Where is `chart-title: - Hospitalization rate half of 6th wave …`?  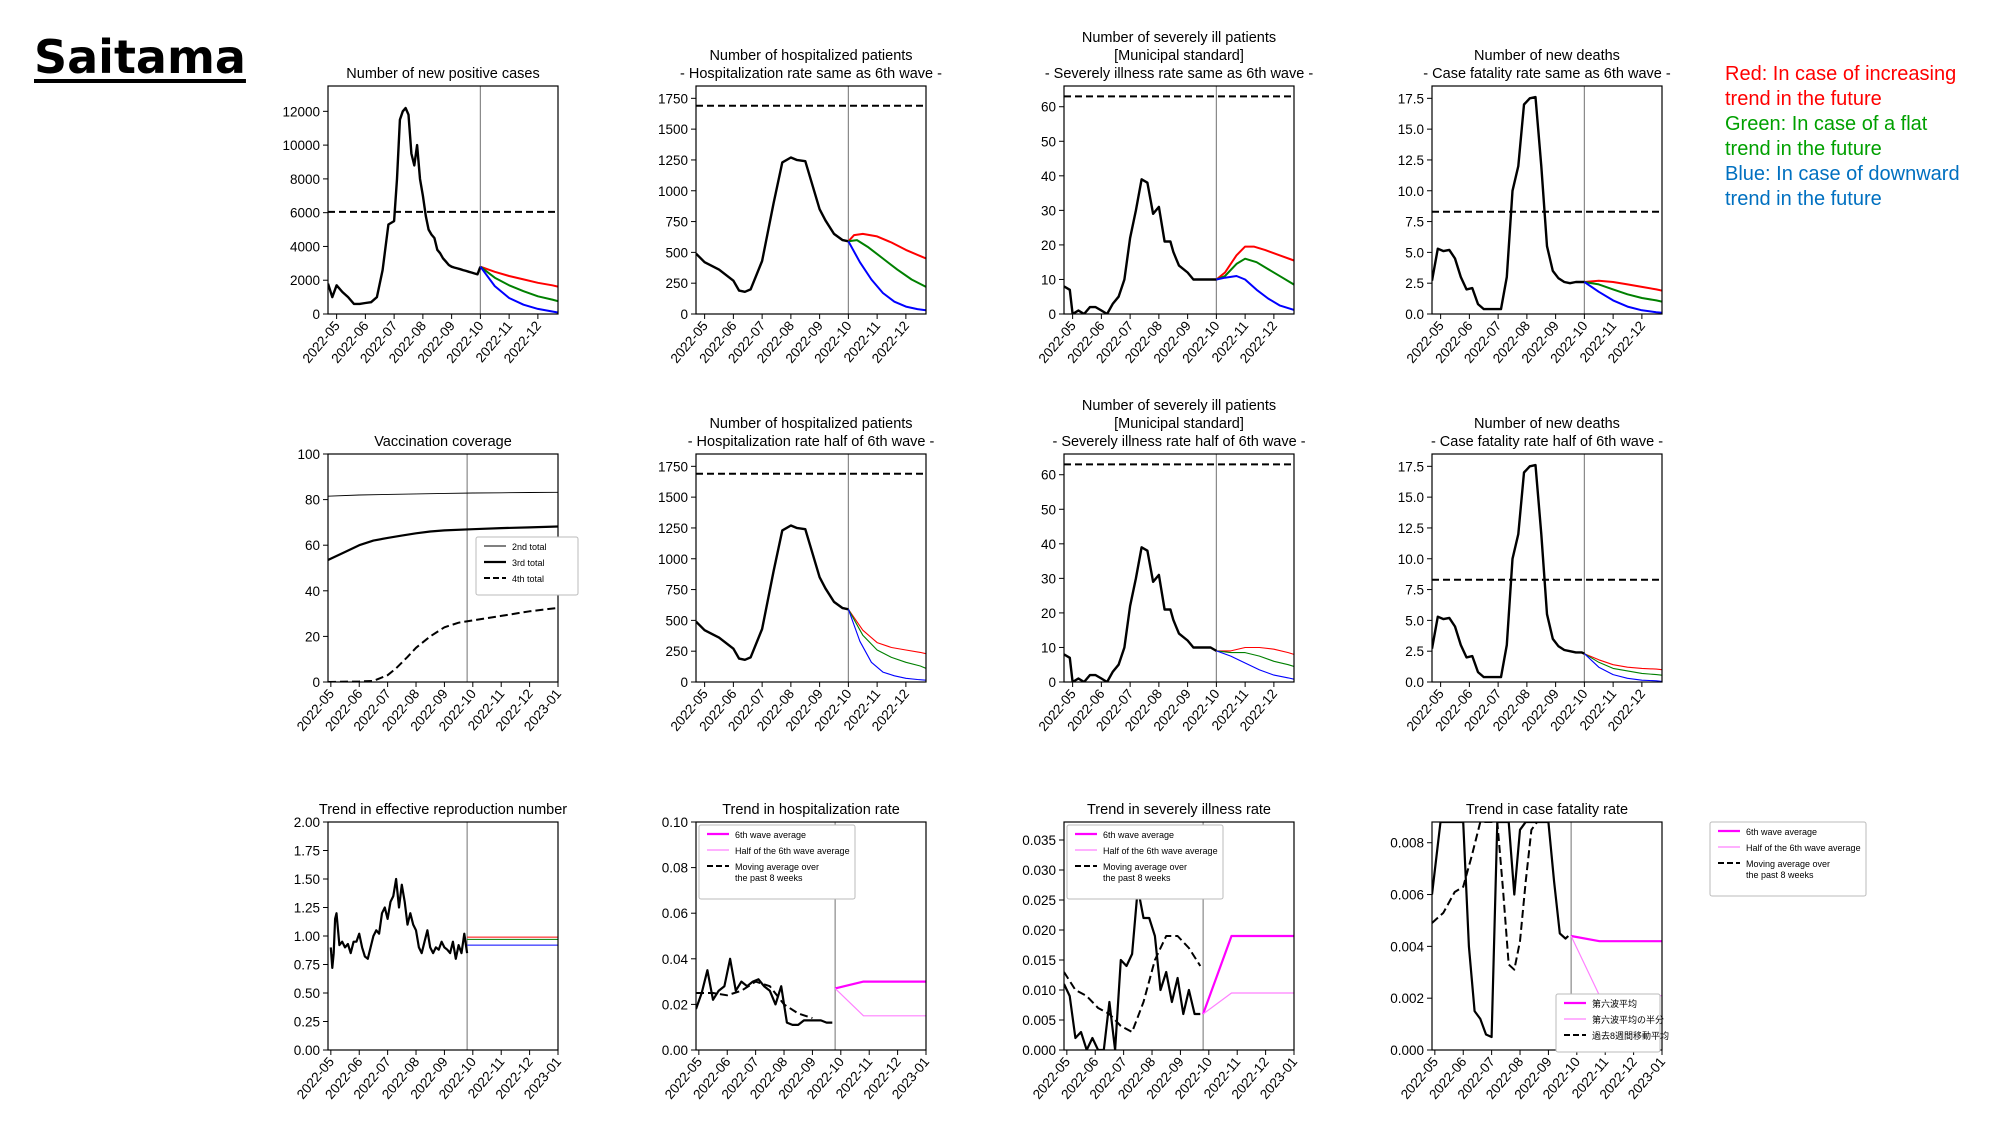 chart-title: - Hospitalization rate half of 6th wave … is located at coordinates (811, 442).